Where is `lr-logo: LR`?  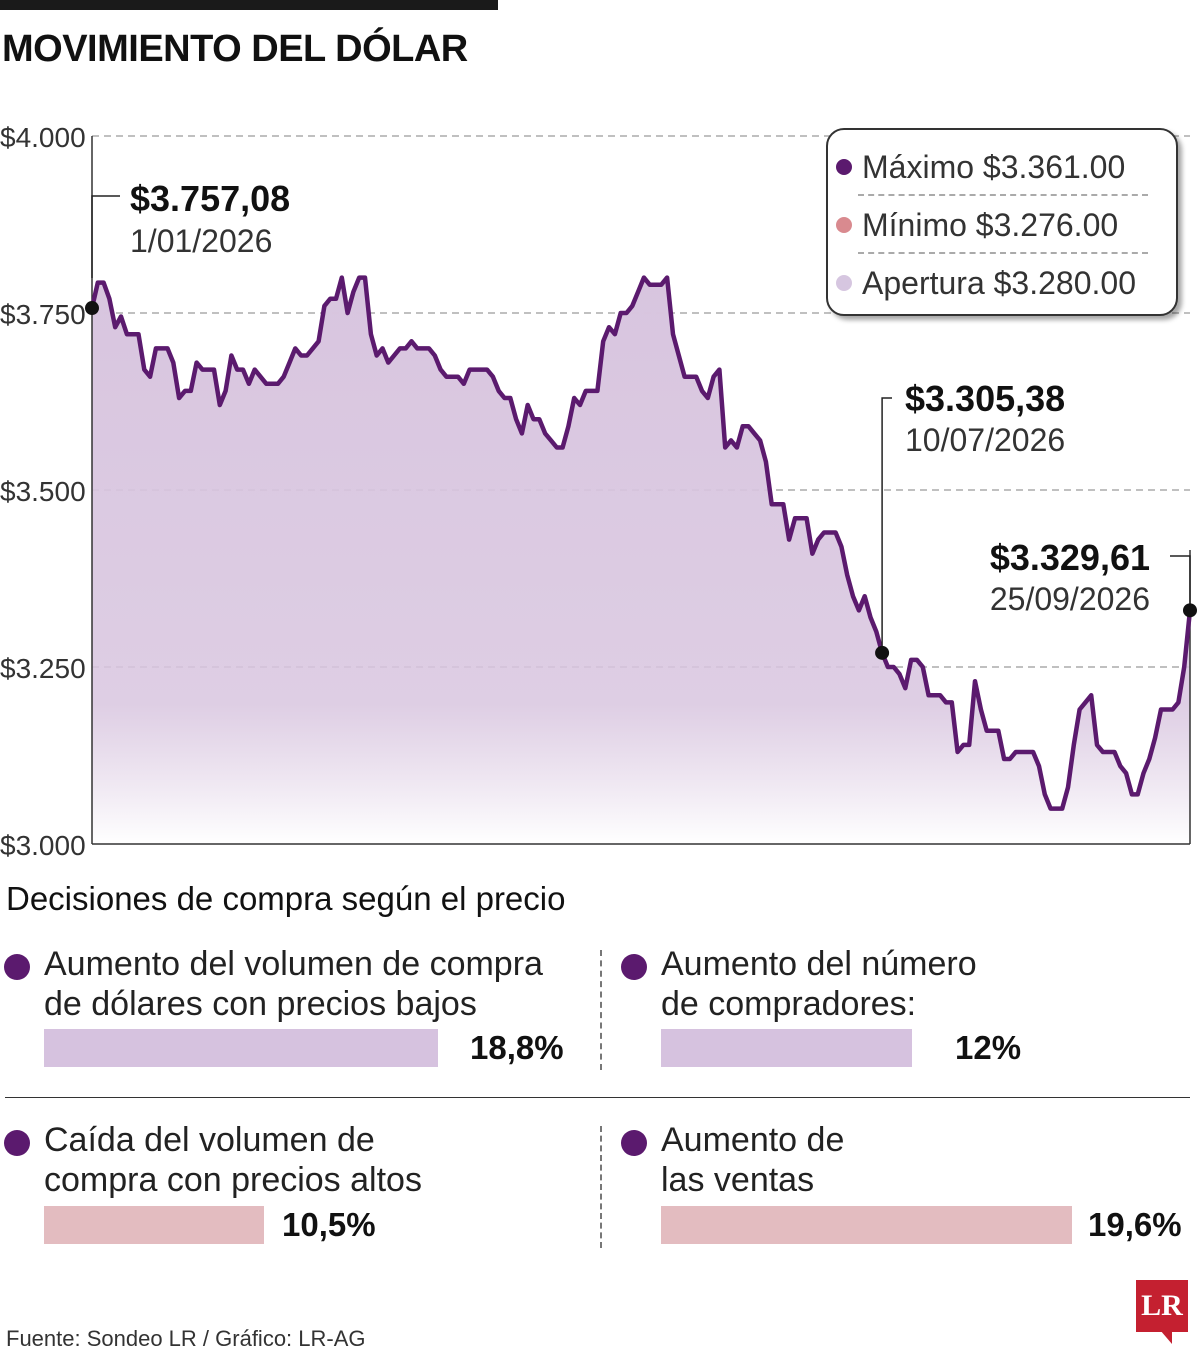 lr-logo: LR is located at coordinates (1162, 1306).